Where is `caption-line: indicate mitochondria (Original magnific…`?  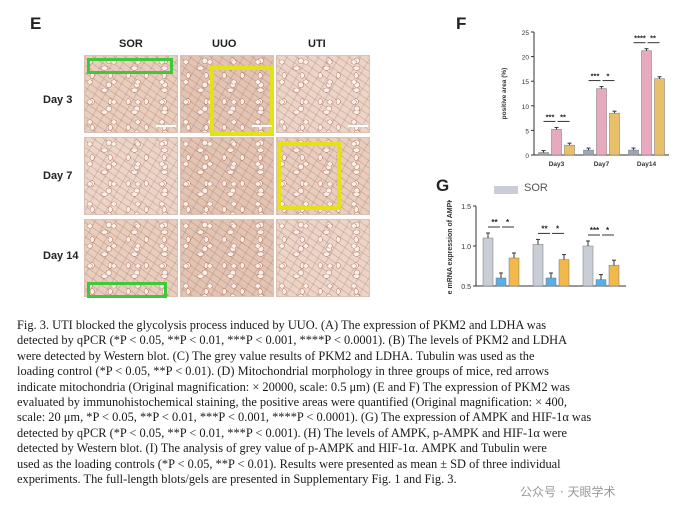
caption-line: indicate mitochondria (Original magnific… is located at coordinates (293, 386).